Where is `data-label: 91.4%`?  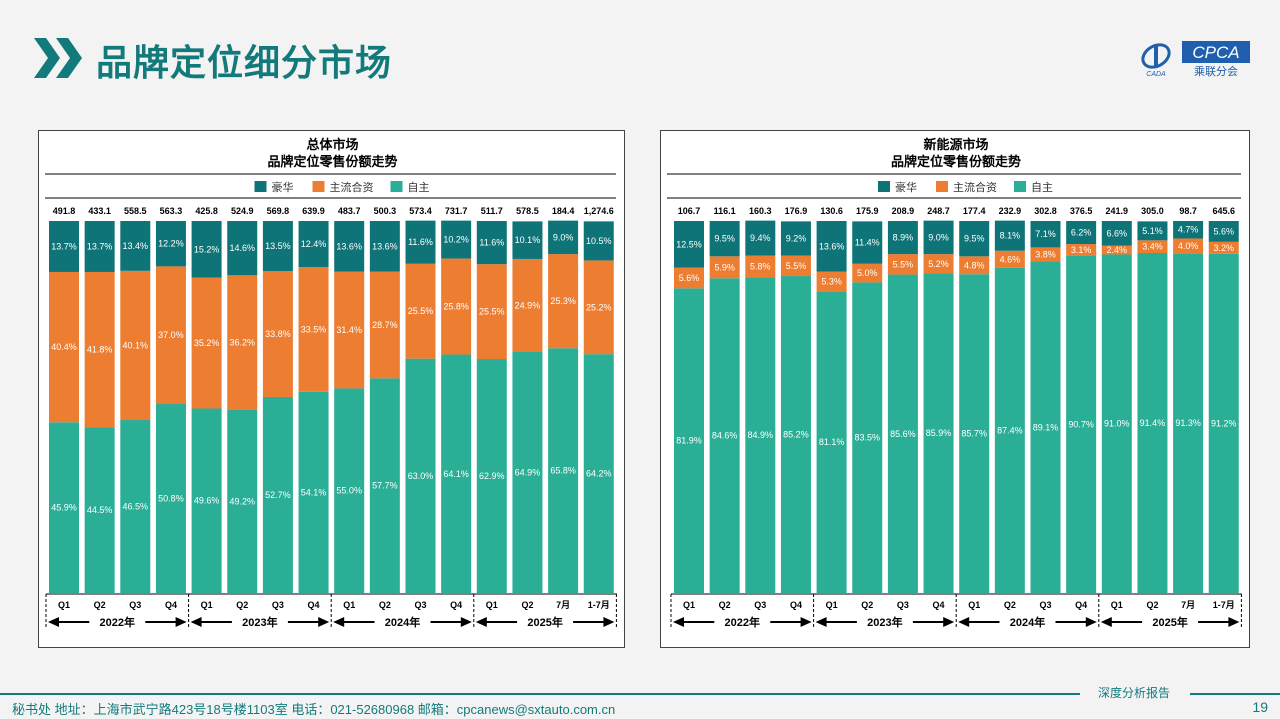 data-label: 91.4% is located at coordinates (1153, 423).